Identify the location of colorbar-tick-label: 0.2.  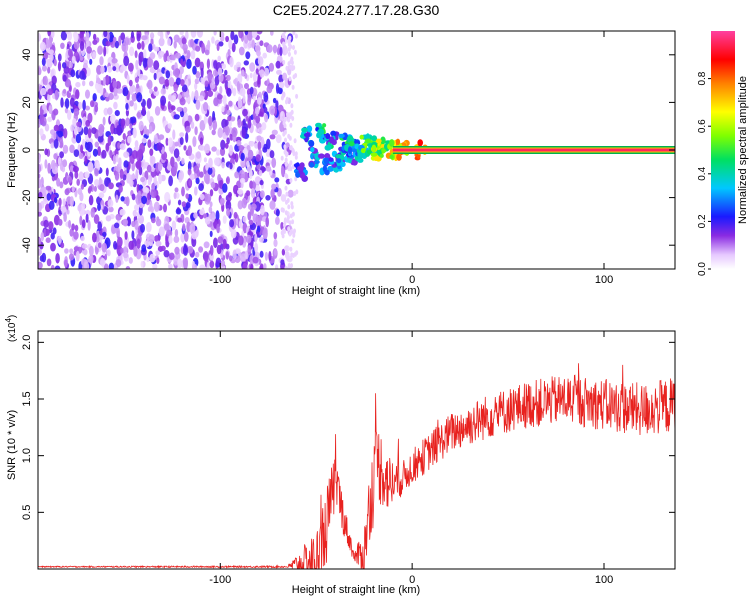
(702, 221).